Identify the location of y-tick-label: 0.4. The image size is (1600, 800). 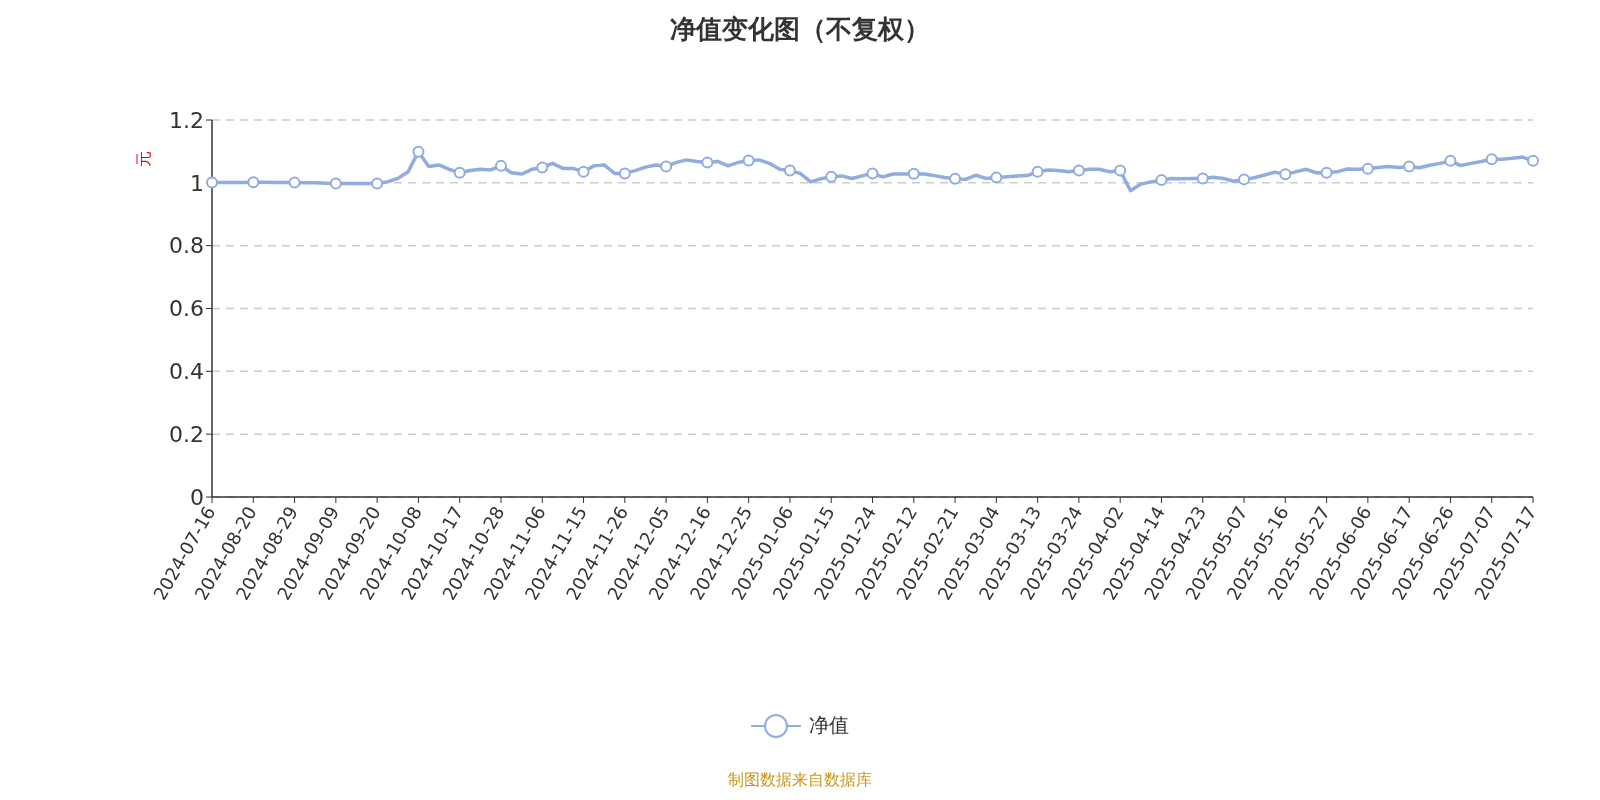
(186, 372).